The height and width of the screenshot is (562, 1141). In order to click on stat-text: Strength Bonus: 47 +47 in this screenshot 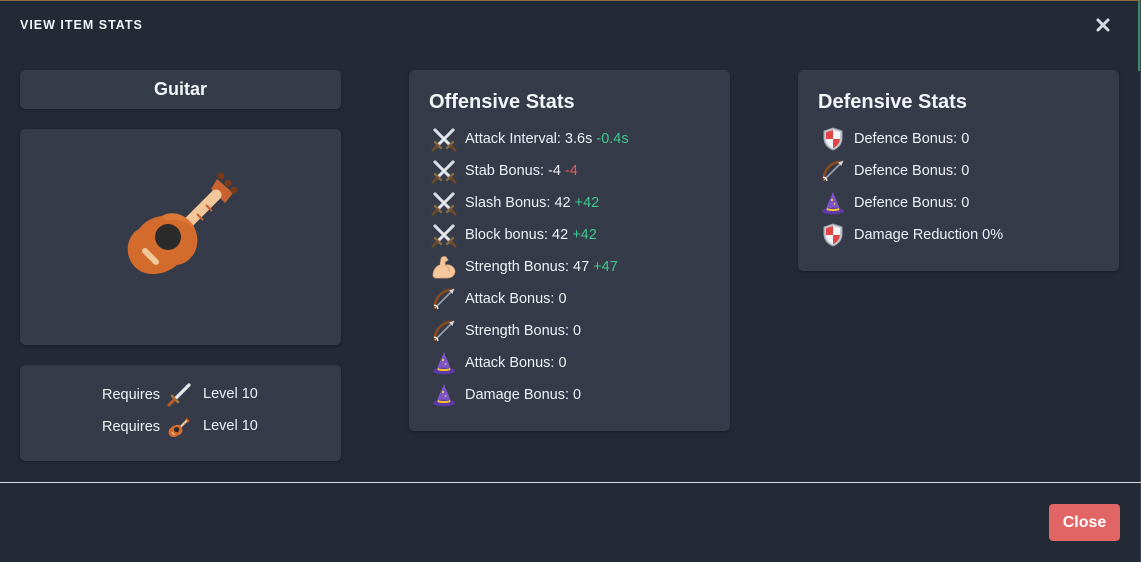, I will do `click(541, 267)`.